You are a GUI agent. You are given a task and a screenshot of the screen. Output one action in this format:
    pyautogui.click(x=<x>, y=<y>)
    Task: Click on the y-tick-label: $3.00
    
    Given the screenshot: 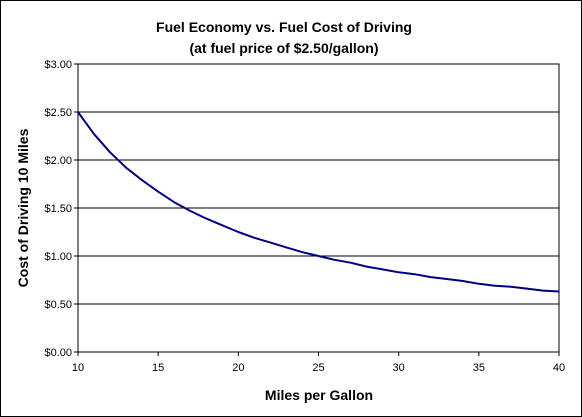 What is the action you would take?
    pyautogui.click(x=58, y=65)
    